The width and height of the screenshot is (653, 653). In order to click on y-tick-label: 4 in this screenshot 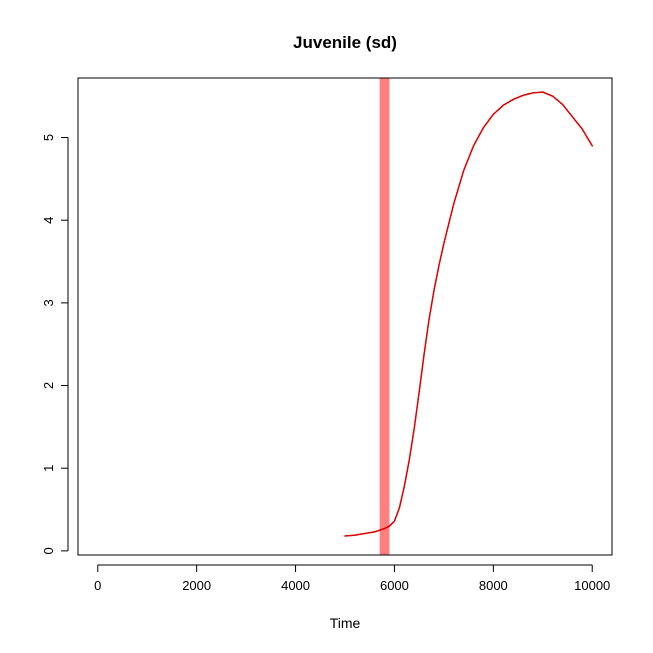, I will do `click(48, 220)`.